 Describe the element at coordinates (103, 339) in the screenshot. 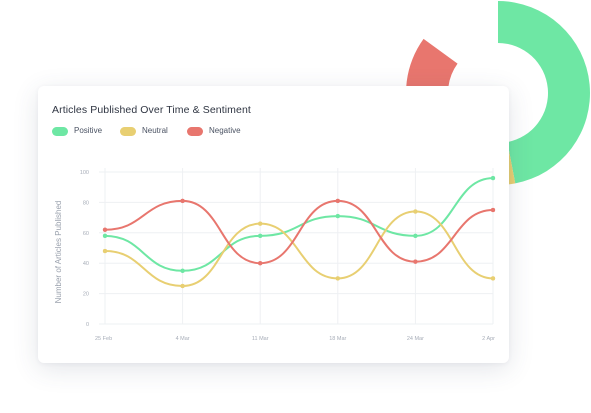

I see `x-tick-label: 25 Feb` at that location.